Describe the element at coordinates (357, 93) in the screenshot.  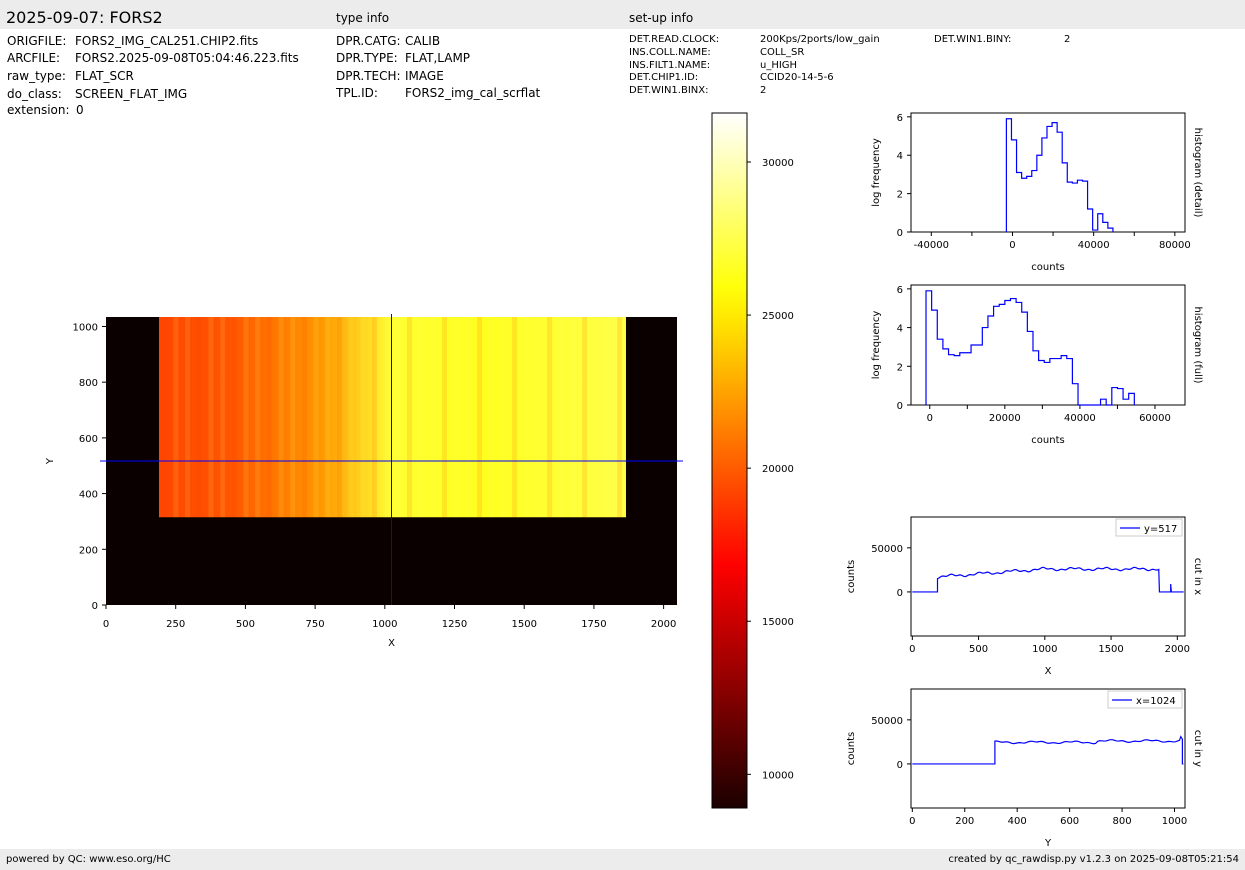
I see `type-info-key: TPL.ID:` at that location.